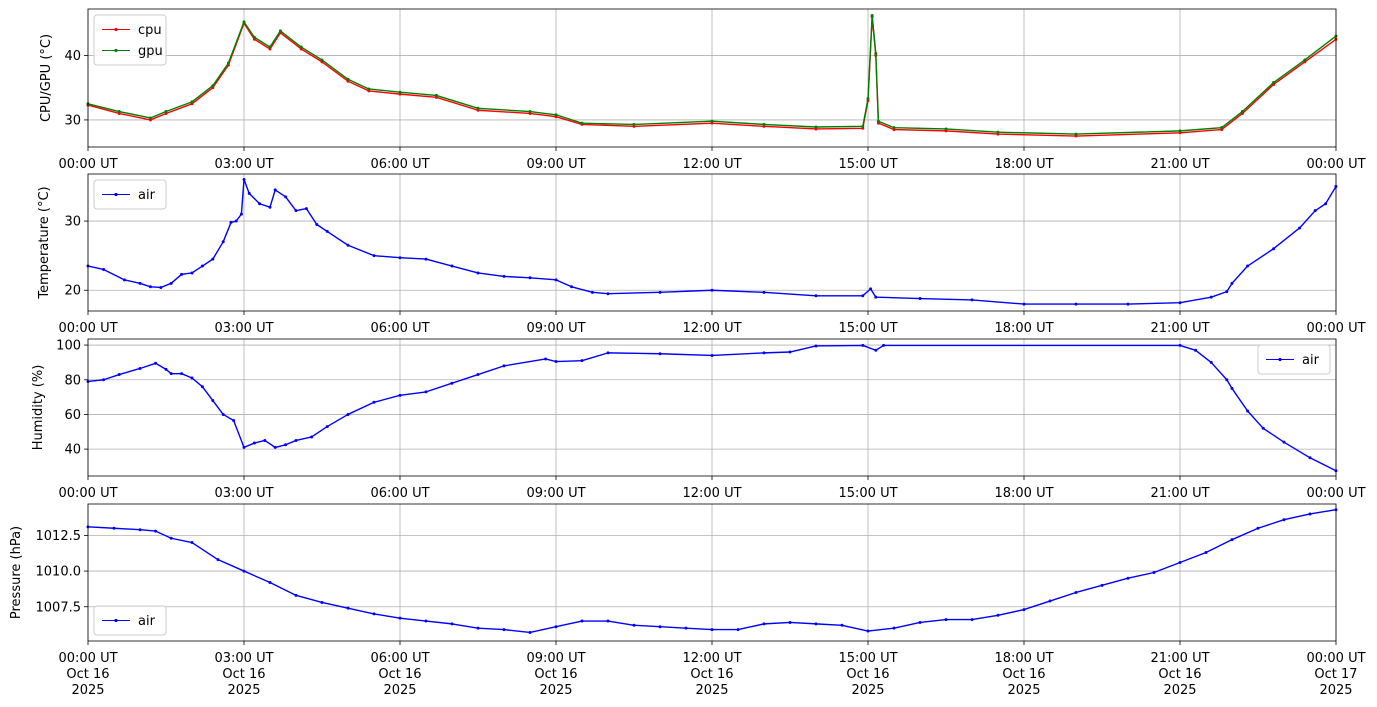  I want to click on y-tick-label: 60, so click(72, 415).